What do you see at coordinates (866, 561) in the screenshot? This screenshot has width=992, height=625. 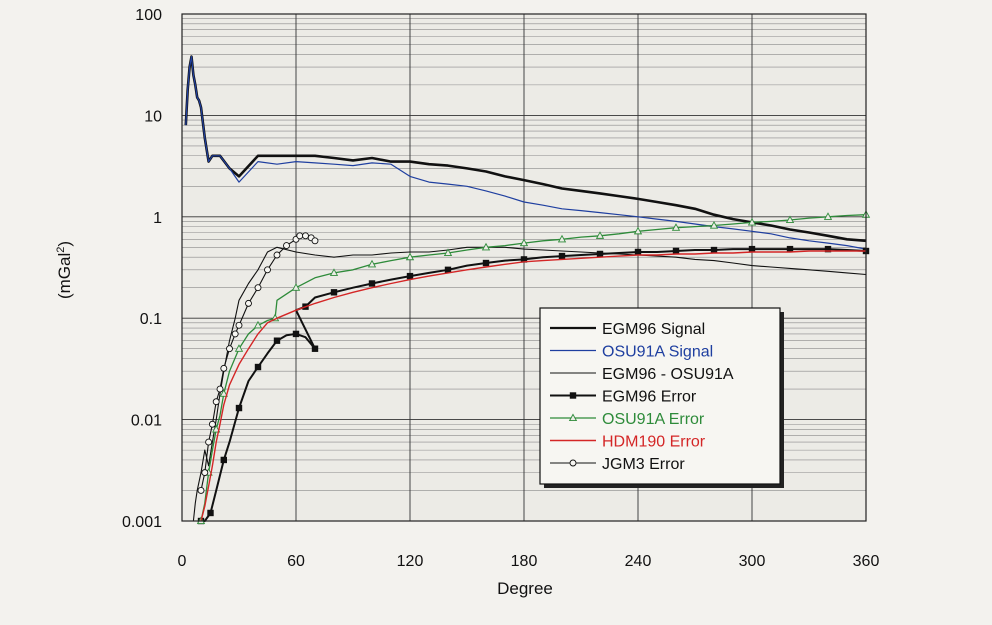 I see `x-tick-label: 360` at bounding box center [866, 561].